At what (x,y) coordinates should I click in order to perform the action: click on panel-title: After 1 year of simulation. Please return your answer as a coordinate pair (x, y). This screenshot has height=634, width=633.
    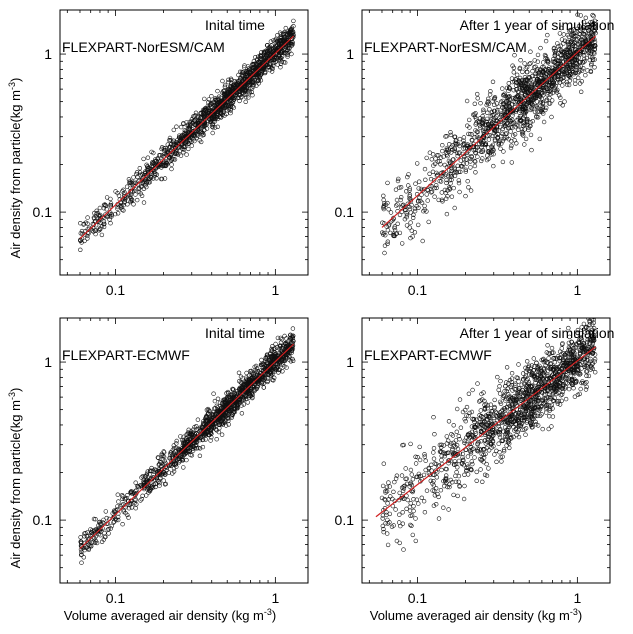
    Looking at the image, I should click on (537, 25).